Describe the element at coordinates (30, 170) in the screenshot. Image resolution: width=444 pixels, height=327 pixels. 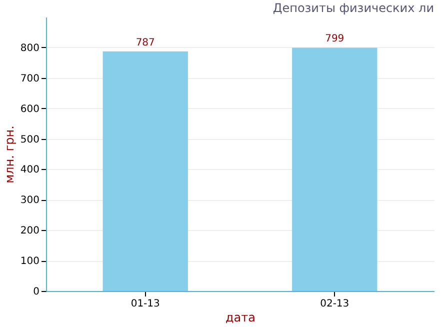
I see `y-tick-label: 400` at that location.